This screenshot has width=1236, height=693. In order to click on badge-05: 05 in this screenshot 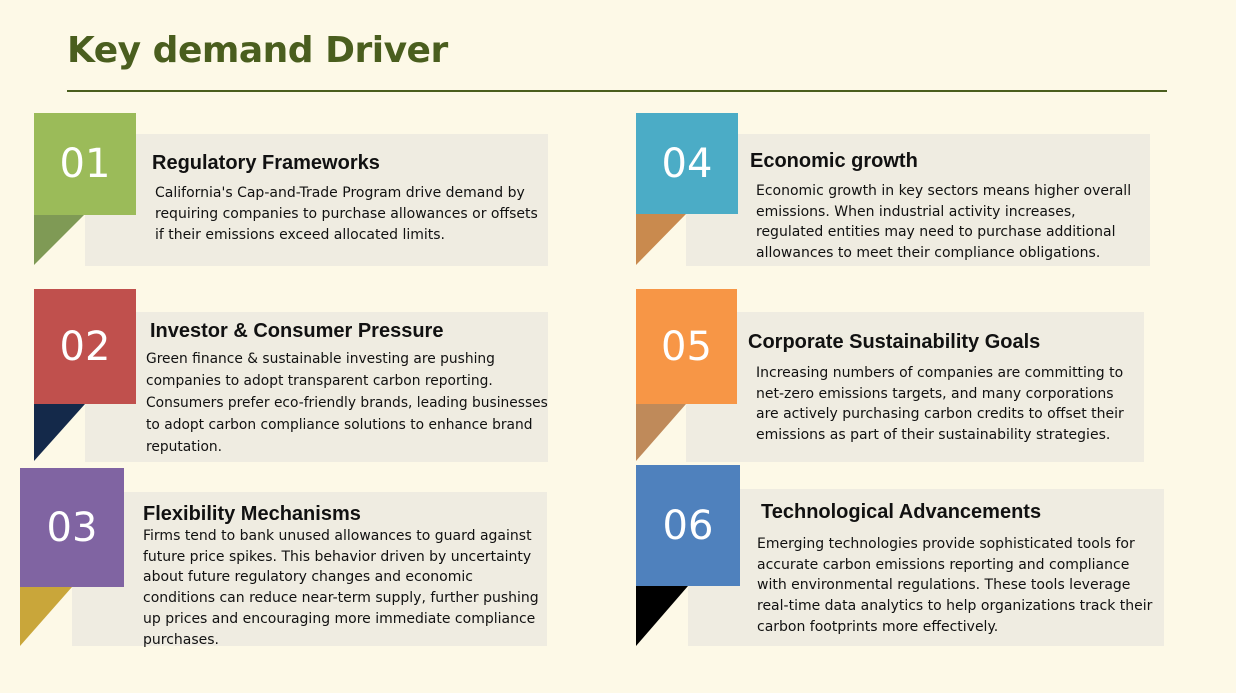, I will do `click(686, 346)`.